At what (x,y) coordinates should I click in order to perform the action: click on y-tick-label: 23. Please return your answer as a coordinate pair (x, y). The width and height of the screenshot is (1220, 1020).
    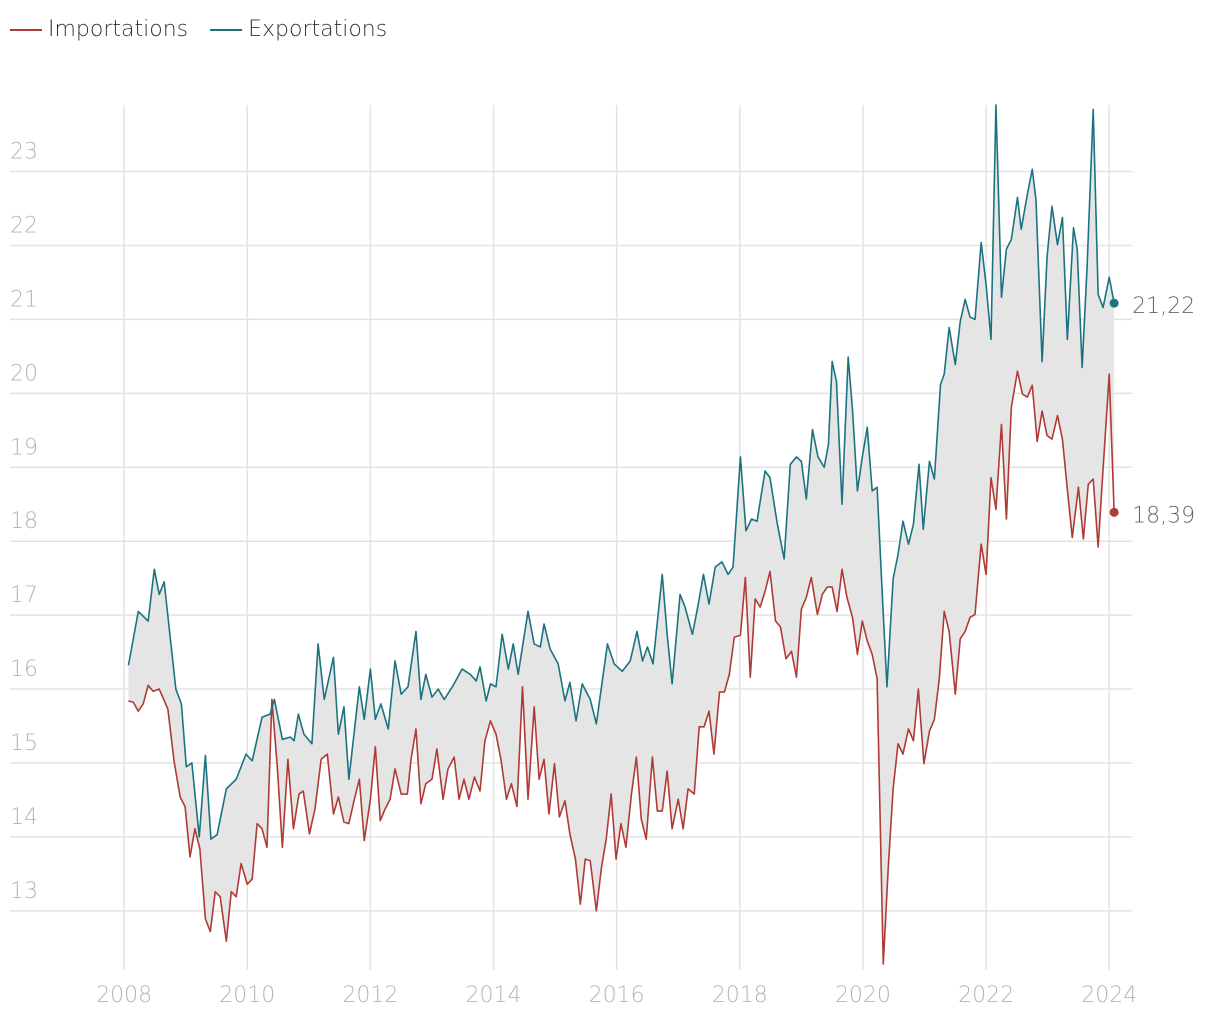
    Looking at the image, I should click on (24, 152).